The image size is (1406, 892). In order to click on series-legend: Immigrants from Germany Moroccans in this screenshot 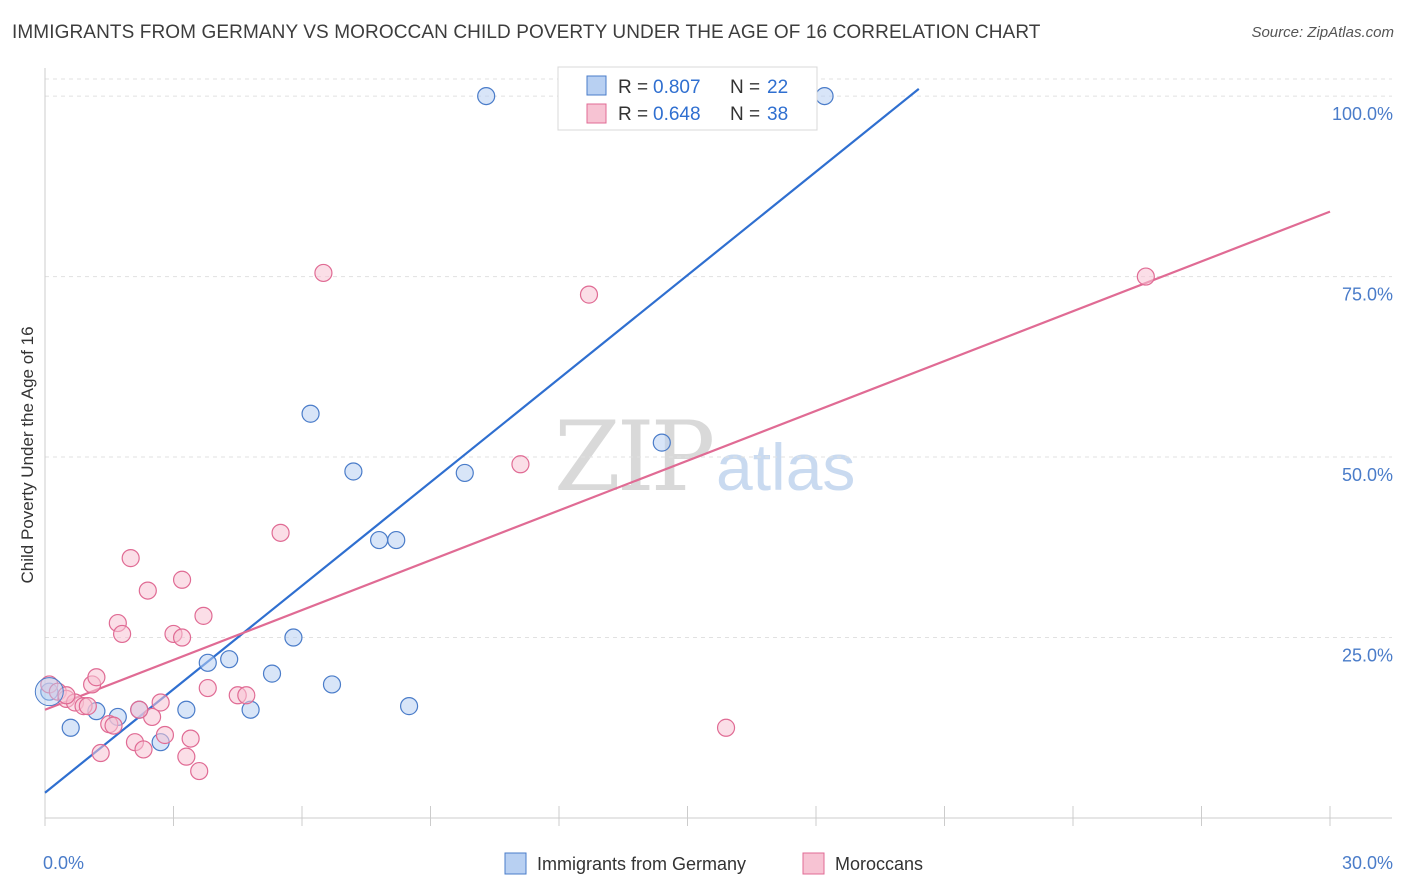, I will do `click(713, 863)`.